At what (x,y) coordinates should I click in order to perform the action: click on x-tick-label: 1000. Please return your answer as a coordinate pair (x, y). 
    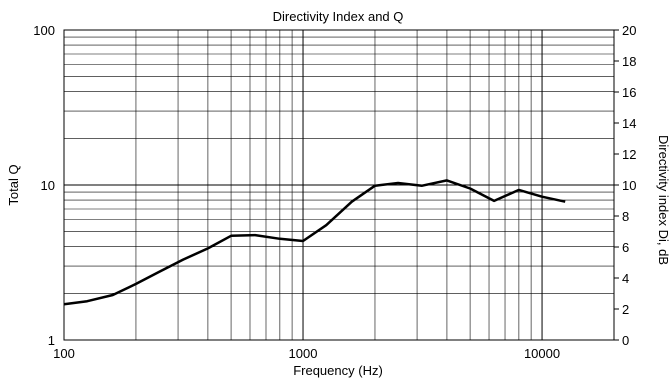
    Looking at the image, I should click on (303, 353).